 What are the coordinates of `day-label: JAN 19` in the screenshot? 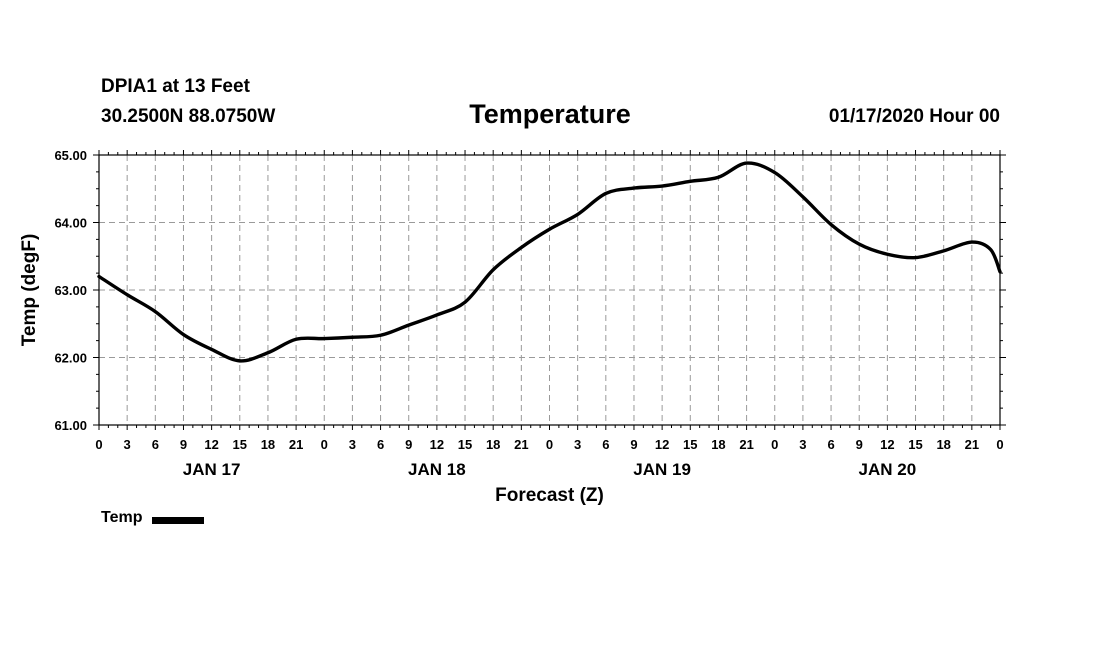 It's located at (662, 469).